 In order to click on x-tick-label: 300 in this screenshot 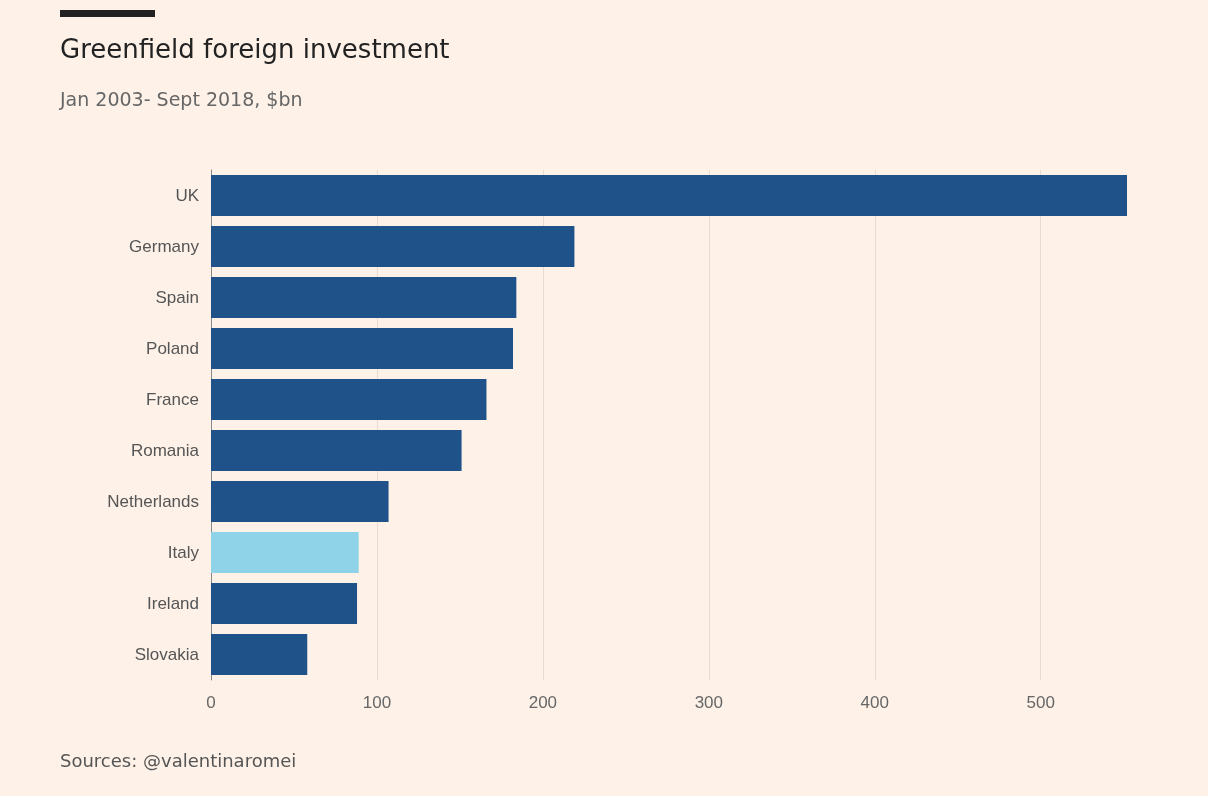, I will do `click(709, 702)`.